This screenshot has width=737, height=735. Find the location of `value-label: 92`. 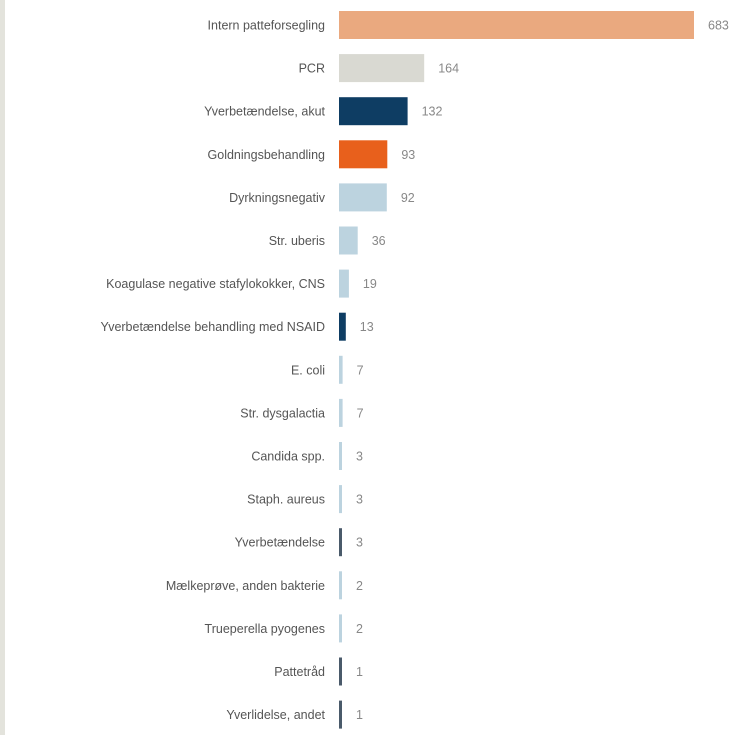

value-label: 92 is located at coordinates (408, 198).